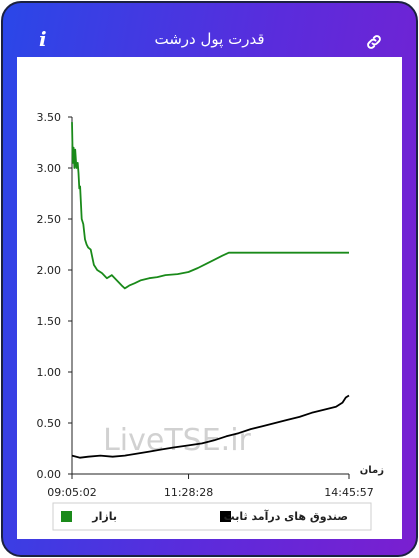  What do you see at coordinates (209, 39) in the screenshot?
I see `page-title: قدرت پول درشت` at bounding box center [209, 39].